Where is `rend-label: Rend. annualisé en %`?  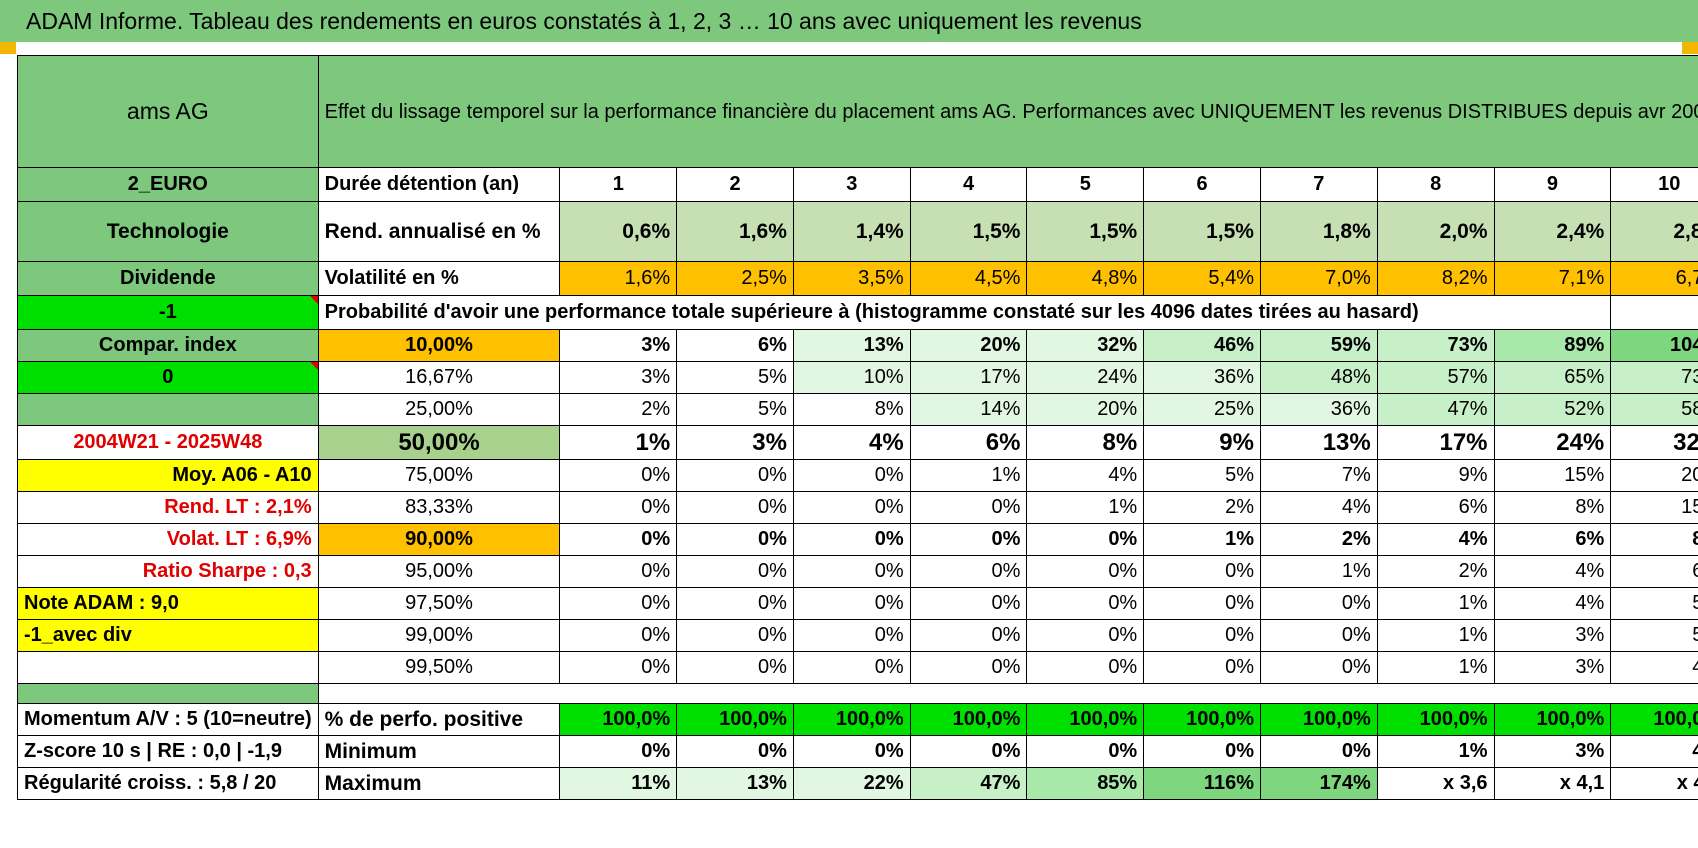
rend-label: Rend. annualisé en % is located at coordinates (439, 231).